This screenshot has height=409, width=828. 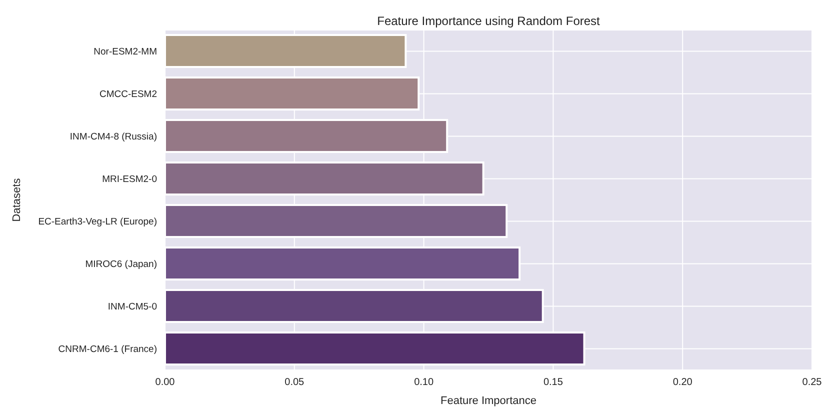 I want to click on y-tick-label: MIROC6 (Japan), so click(x=121, y=264).